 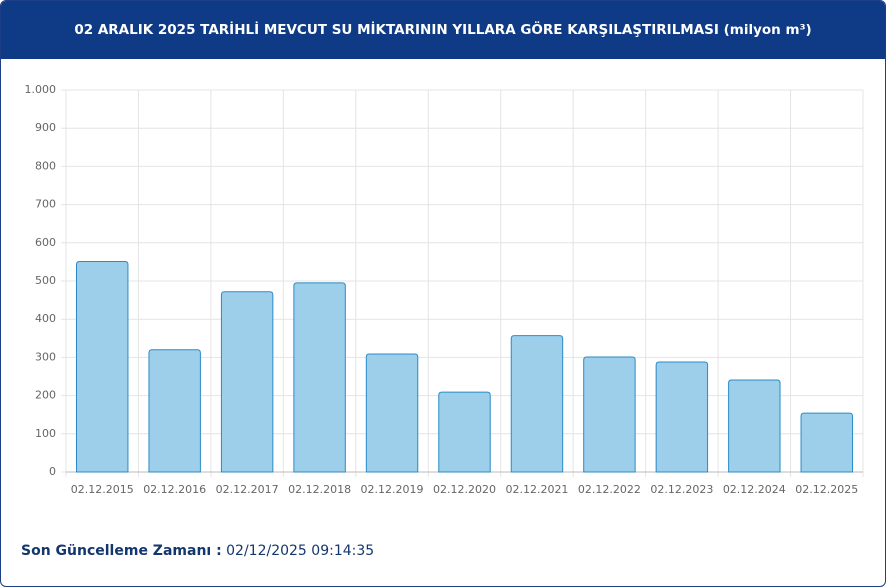 I want to click on update-label: Son Güncelleme Zamanı :, so click(x=121, y=551).